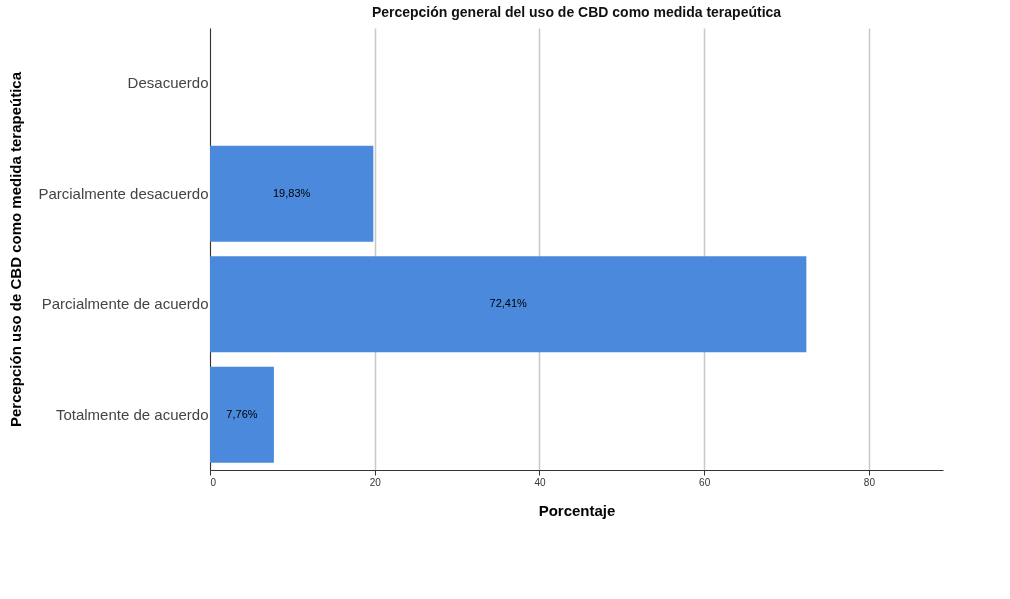 This screenshot has height=599, width=1010. What do you see at coordinates (375, 482) in the screenshot?
I see `x-tick-label: 20` at bounding box center [375, 482].